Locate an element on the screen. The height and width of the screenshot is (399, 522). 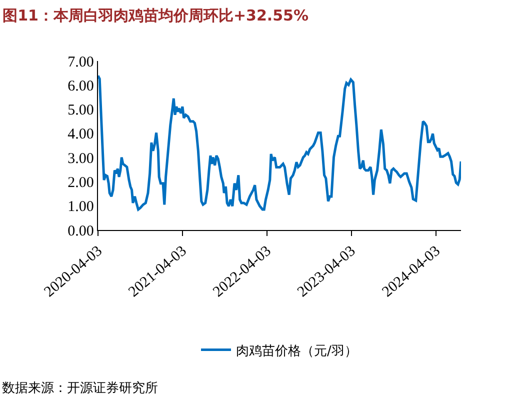
legend-label: 肉鸡苗价格（元/羽） is located at coordinates (297, 351).